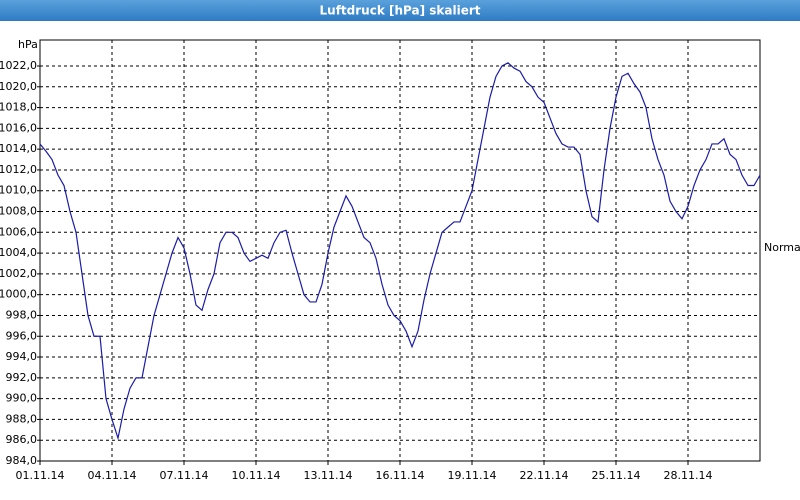 This screenshot has width=800, height=500. I want to click on y-tick-label: 1018,0, so click(18, 107).